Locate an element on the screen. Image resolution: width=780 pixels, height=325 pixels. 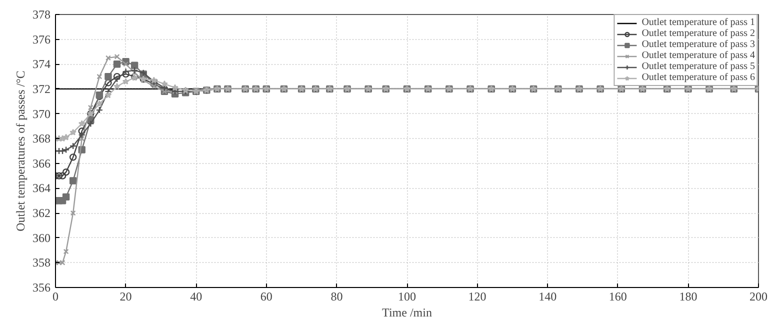
x-tick-label: 120 is located at coordinates (477, 297).